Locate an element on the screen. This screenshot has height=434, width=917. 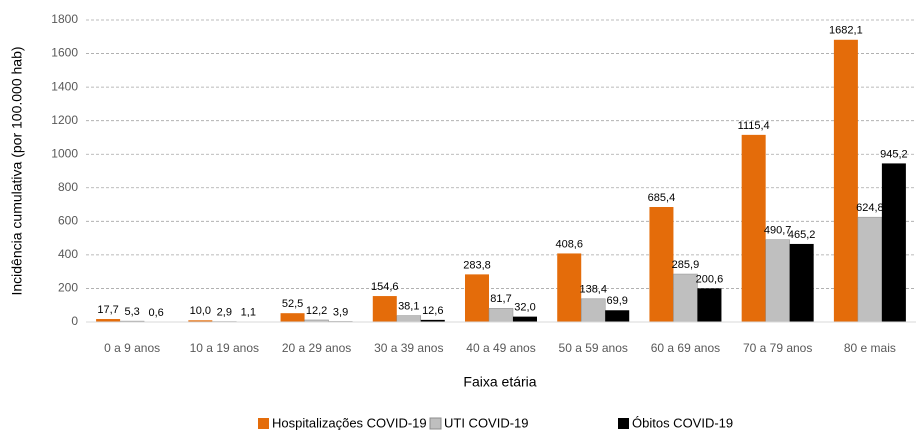
value-label: 465,2 is located at coordinates (802, 235).